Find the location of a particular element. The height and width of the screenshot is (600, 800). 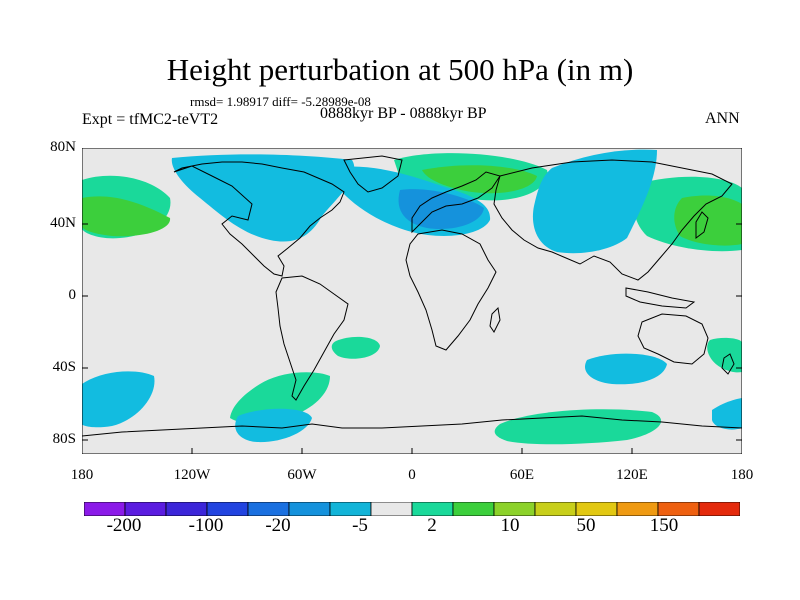

y-tick-label: 0 is located at coordinates (72, 295).